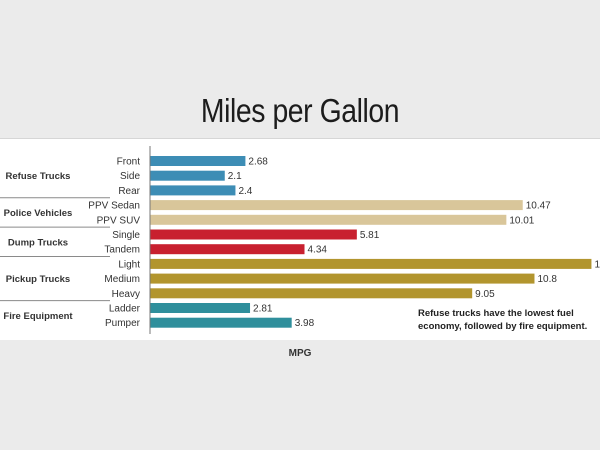 This screenshot has width=600, height=450. What do you see at coordinates (305, 323) in the screenshot?
I see `value-label: 3.98` at bounding box center [305, 323].